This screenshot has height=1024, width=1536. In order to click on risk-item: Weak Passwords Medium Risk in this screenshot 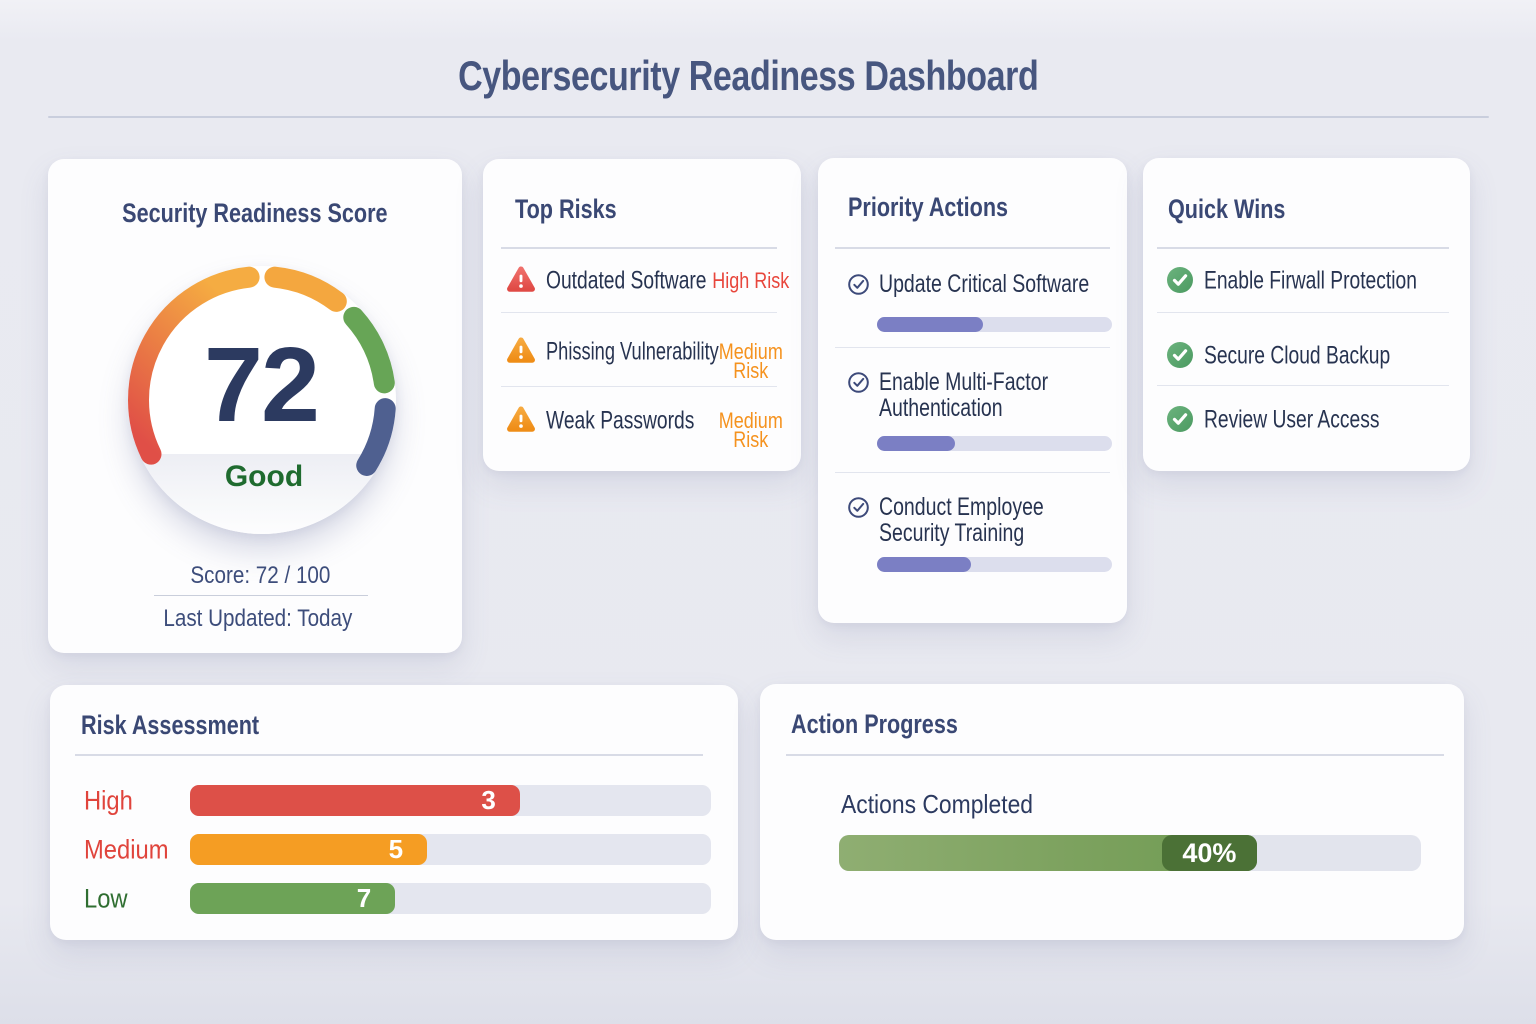, I will do `click(642, 420)`.